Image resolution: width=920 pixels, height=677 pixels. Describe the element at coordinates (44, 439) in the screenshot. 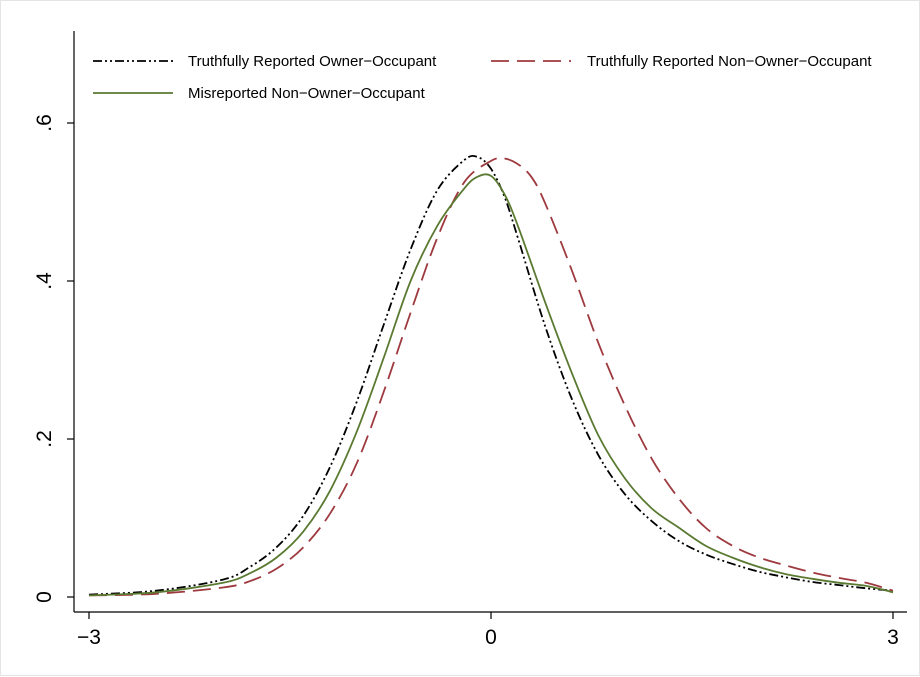

I see `y-tick-label: .2` at that location.